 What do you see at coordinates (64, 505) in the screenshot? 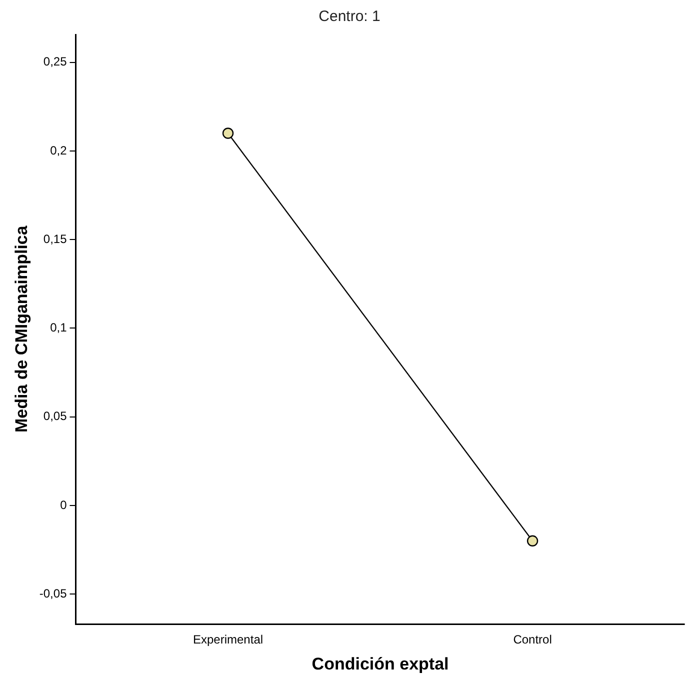
I see `y-tick-label: 0` at bounding box center [64, 505].